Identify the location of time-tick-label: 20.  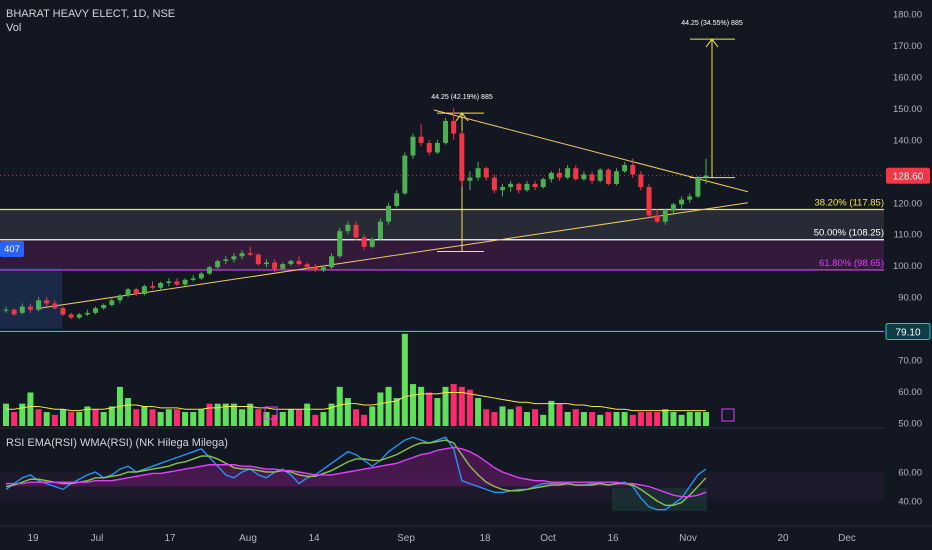
(783, 538).